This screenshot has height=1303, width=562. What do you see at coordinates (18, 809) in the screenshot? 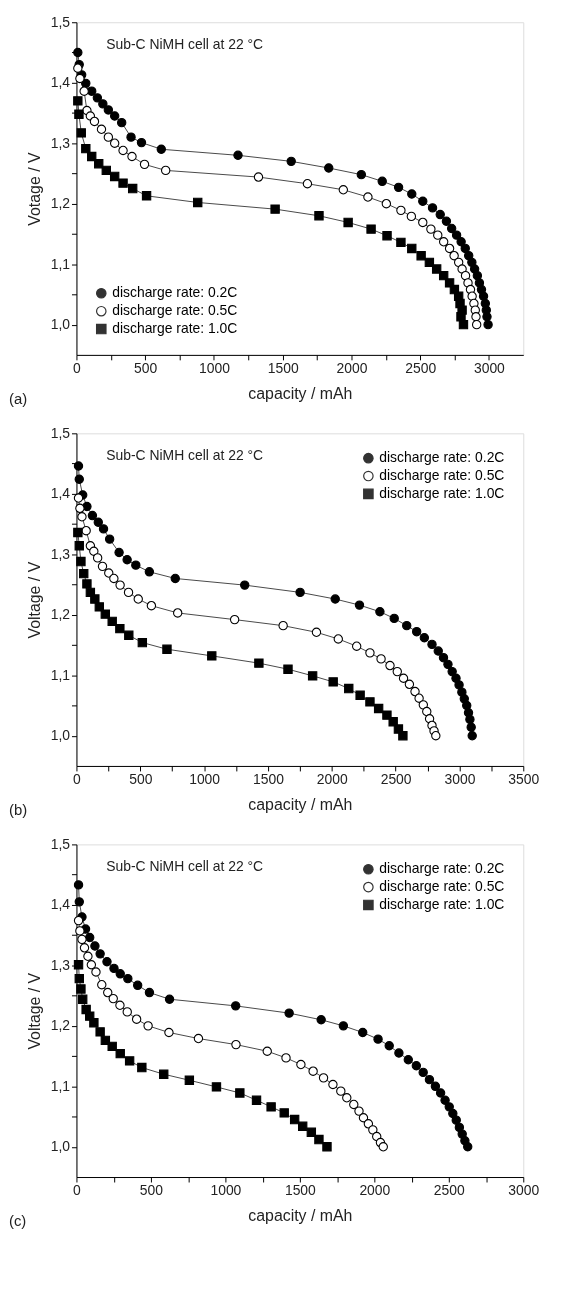
I see `text: (b)` at bounding box center [18, 809].